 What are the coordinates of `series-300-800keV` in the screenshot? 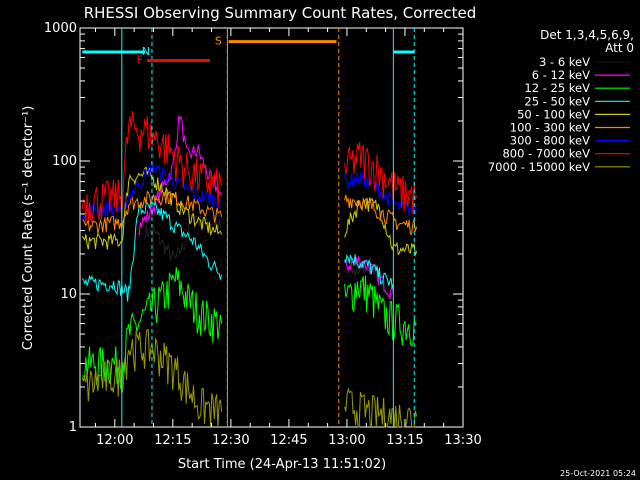 It's located at (249, 191).